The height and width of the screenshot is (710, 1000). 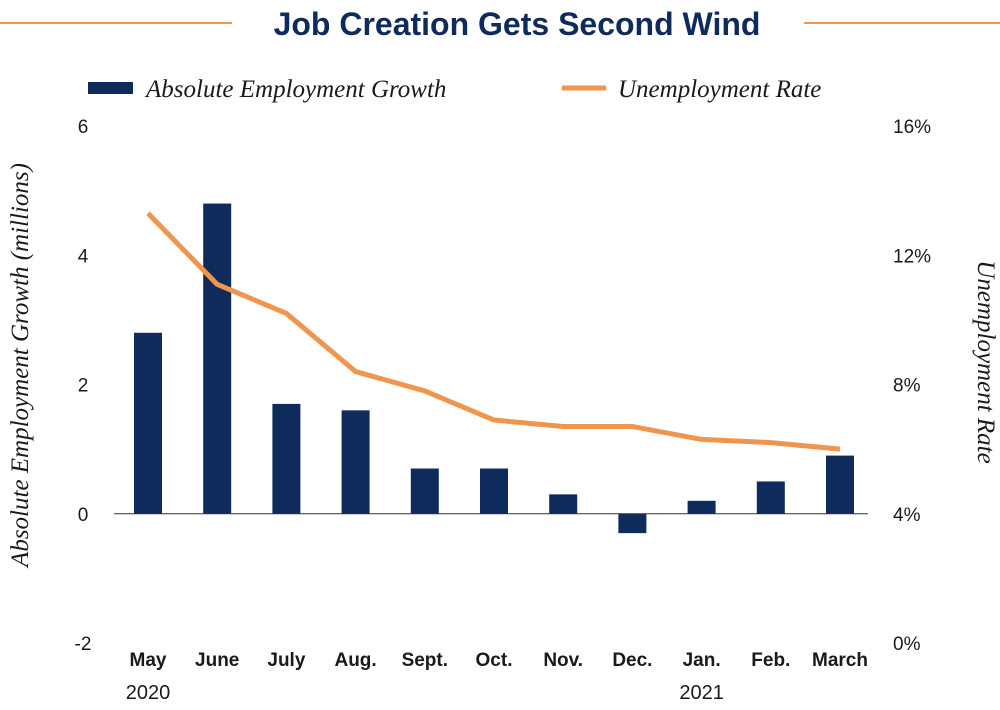 I want to click on y-axis-right-ticks: 16% 12% 8% 4% 0%, so click(x=912, y=386).